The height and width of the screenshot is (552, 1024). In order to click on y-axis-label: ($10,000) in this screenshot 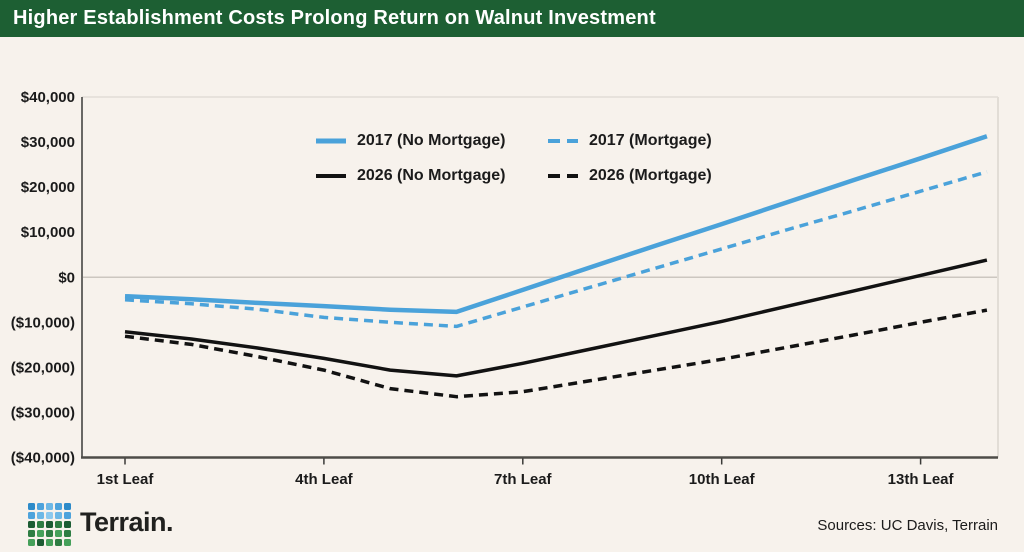, I will do `click(43, 322)`.